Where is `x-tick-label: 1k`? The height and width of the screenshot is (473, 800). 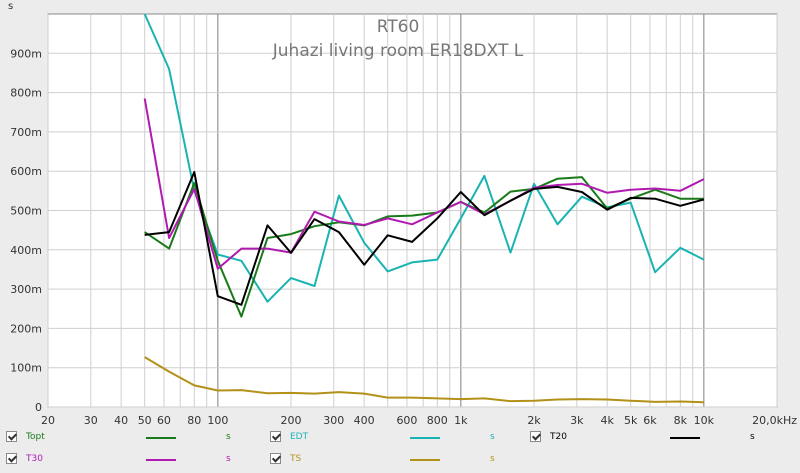
x-tick-label: 1k is located at coordinates (461, 420).